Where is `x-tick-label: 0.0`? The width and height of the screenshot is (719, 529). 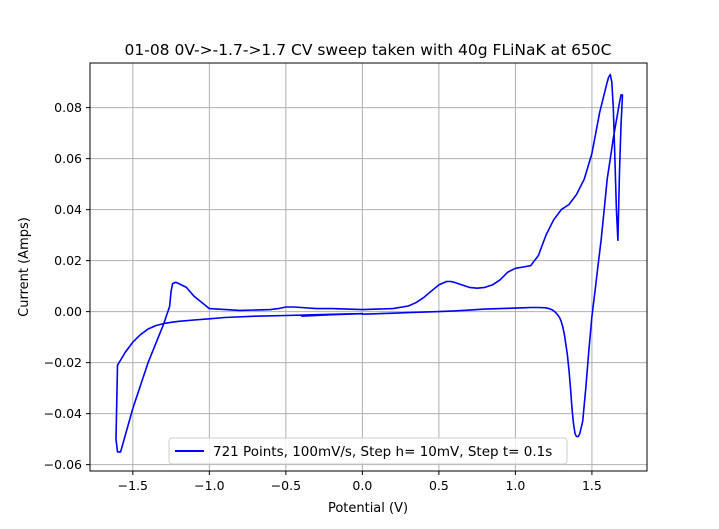
x-tick-label: 0.0 is located at coordinates (362, 485).